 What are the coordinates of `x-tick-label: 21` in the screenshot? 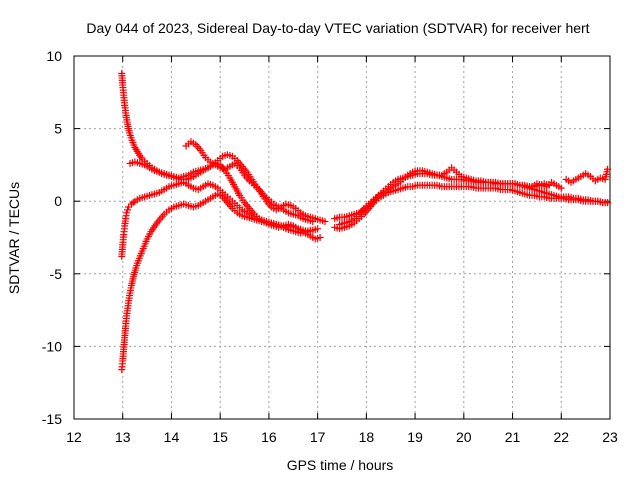 It's located at (513, 437).